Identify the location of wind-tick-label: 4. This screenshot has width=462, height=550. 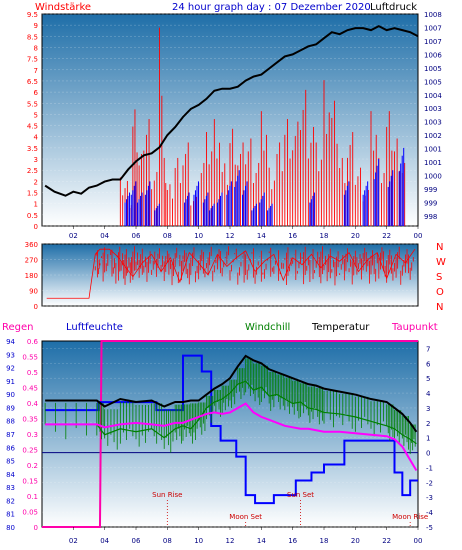
(36, 138).